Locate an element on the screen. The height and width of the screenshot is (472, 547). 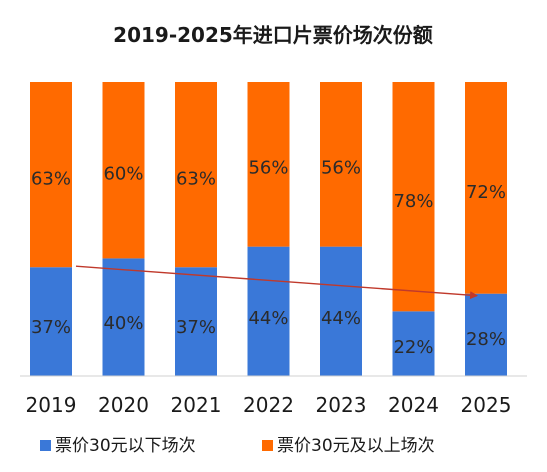
data-label-upper-2025: 72% is located at coordinates (486, 192).